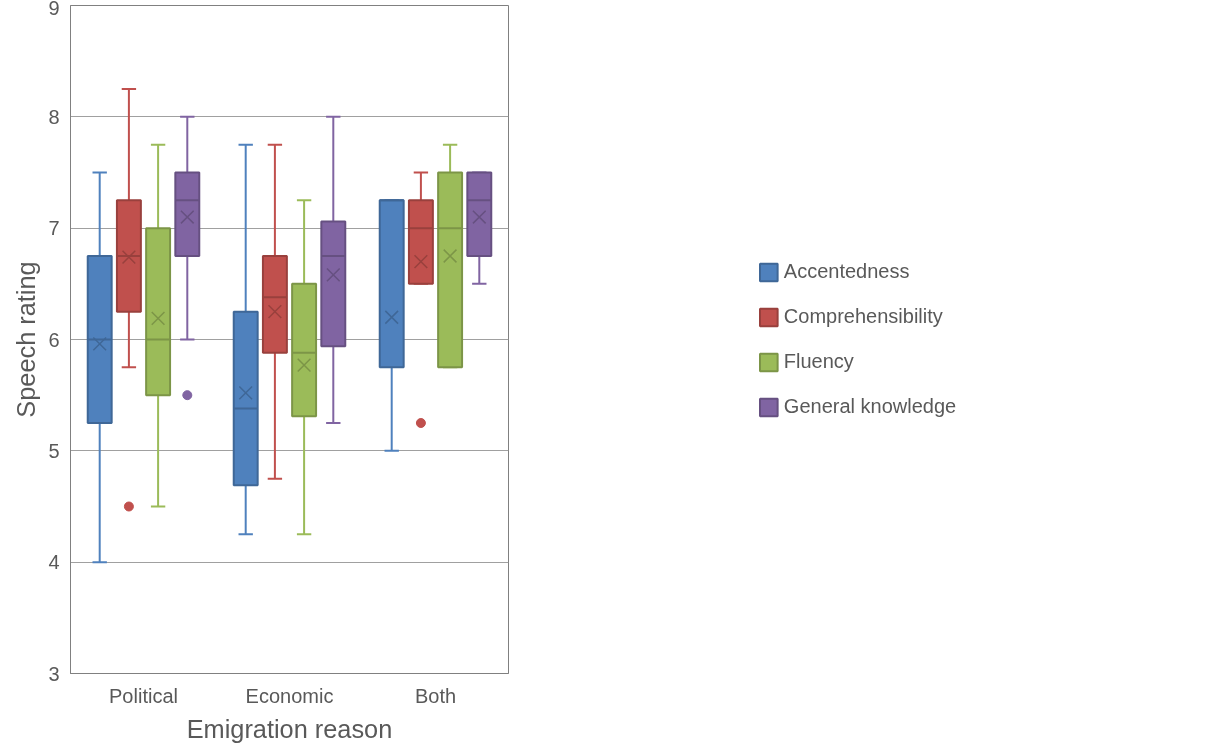  What do you see at coordinates (143, 695) in the screenshot?
I see `x-tick-label: Political` at bounding box center [143, 695].